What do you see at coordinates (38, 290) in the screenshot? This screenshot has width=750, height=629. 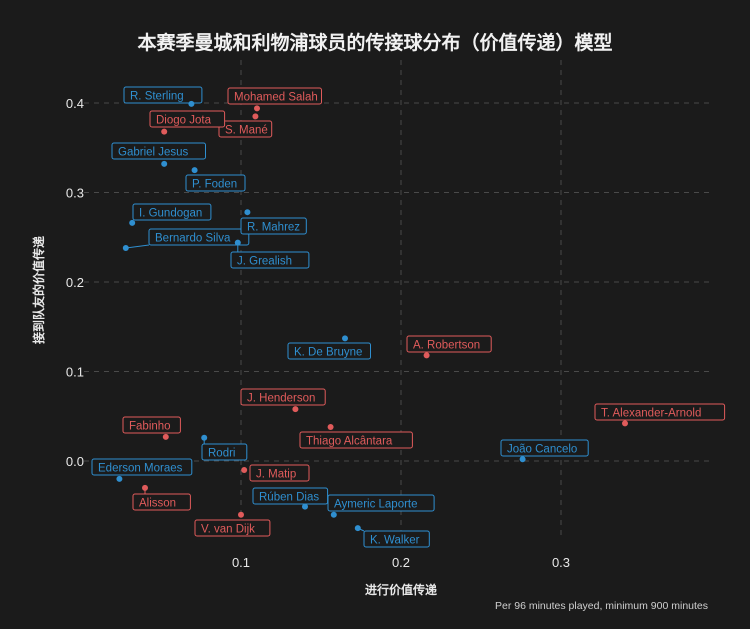 I see `y-axis-label: 接到队友的价值传递` at bounding box center [38, 290].